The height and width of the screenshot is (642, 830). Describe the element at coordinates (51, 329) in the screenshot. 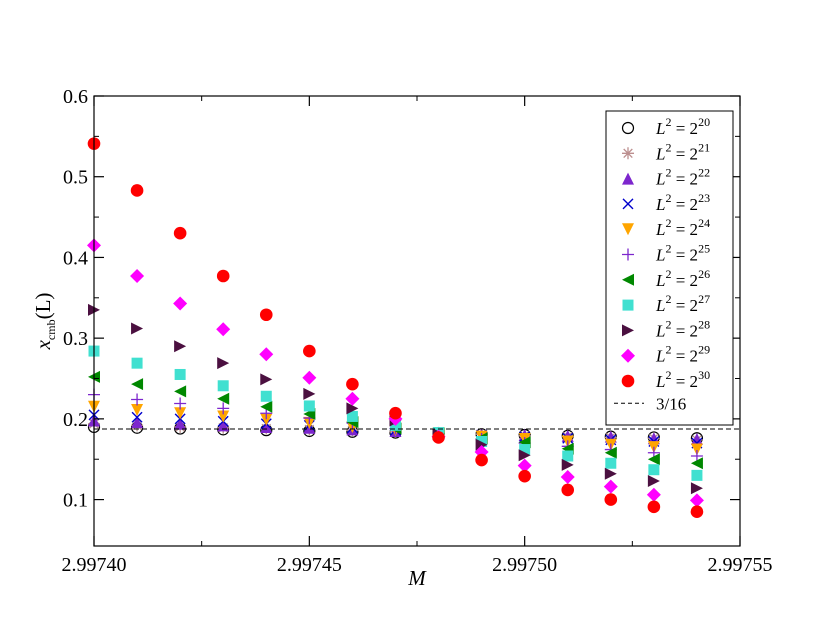

I see `y-axis-label-sub: cmb` at that location.